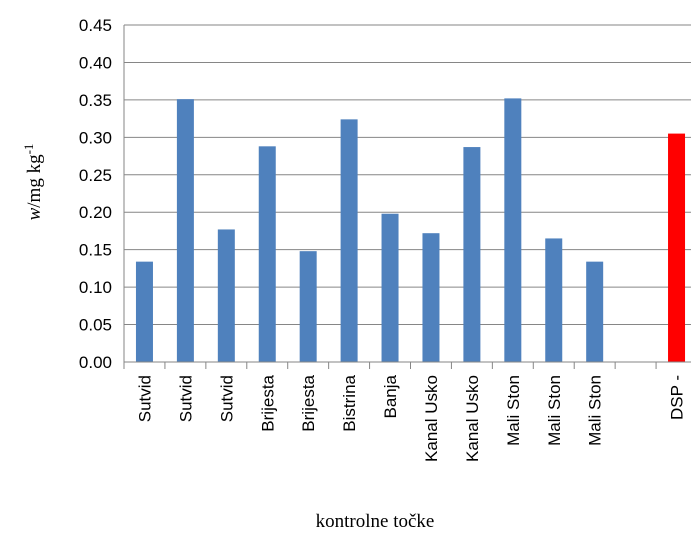 Image resolution: width=691 pixels, height=540 pixels. Describe the element at coordinates (95, 25) in the screenshot. I see `y-tick-label: 0.45` at that location.